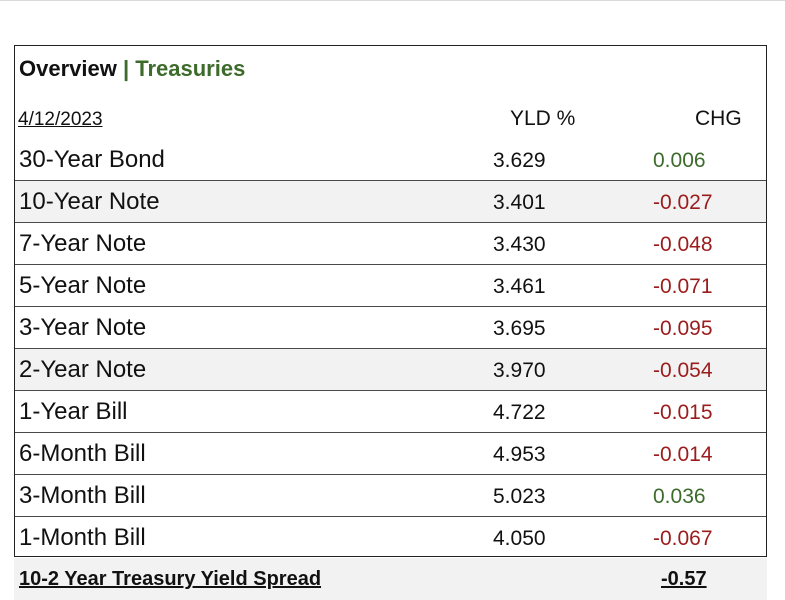  Describe the element at coordinates (718, 118) in the screenshot. I see `column-header-change: CHG` at that location.